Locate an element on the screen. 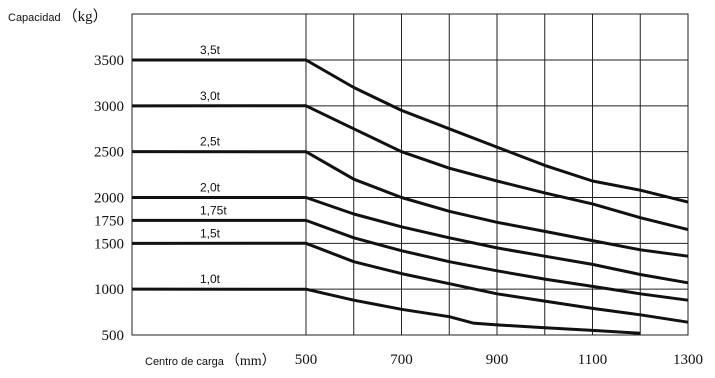  y-tick-1500: 1500 is located at coordinates (109, 244).